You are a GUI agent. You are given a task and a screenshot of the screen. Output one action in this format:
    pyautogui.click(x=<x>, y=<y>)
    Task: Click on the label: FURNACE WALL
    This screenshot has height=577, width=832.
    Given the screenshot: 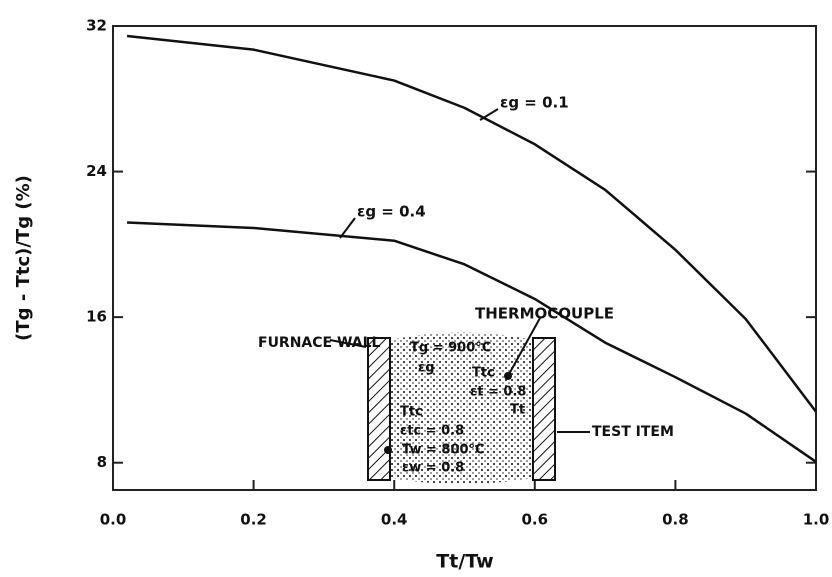 What is the action you would take?
    pyautogui.click(x=319, y=343)
    